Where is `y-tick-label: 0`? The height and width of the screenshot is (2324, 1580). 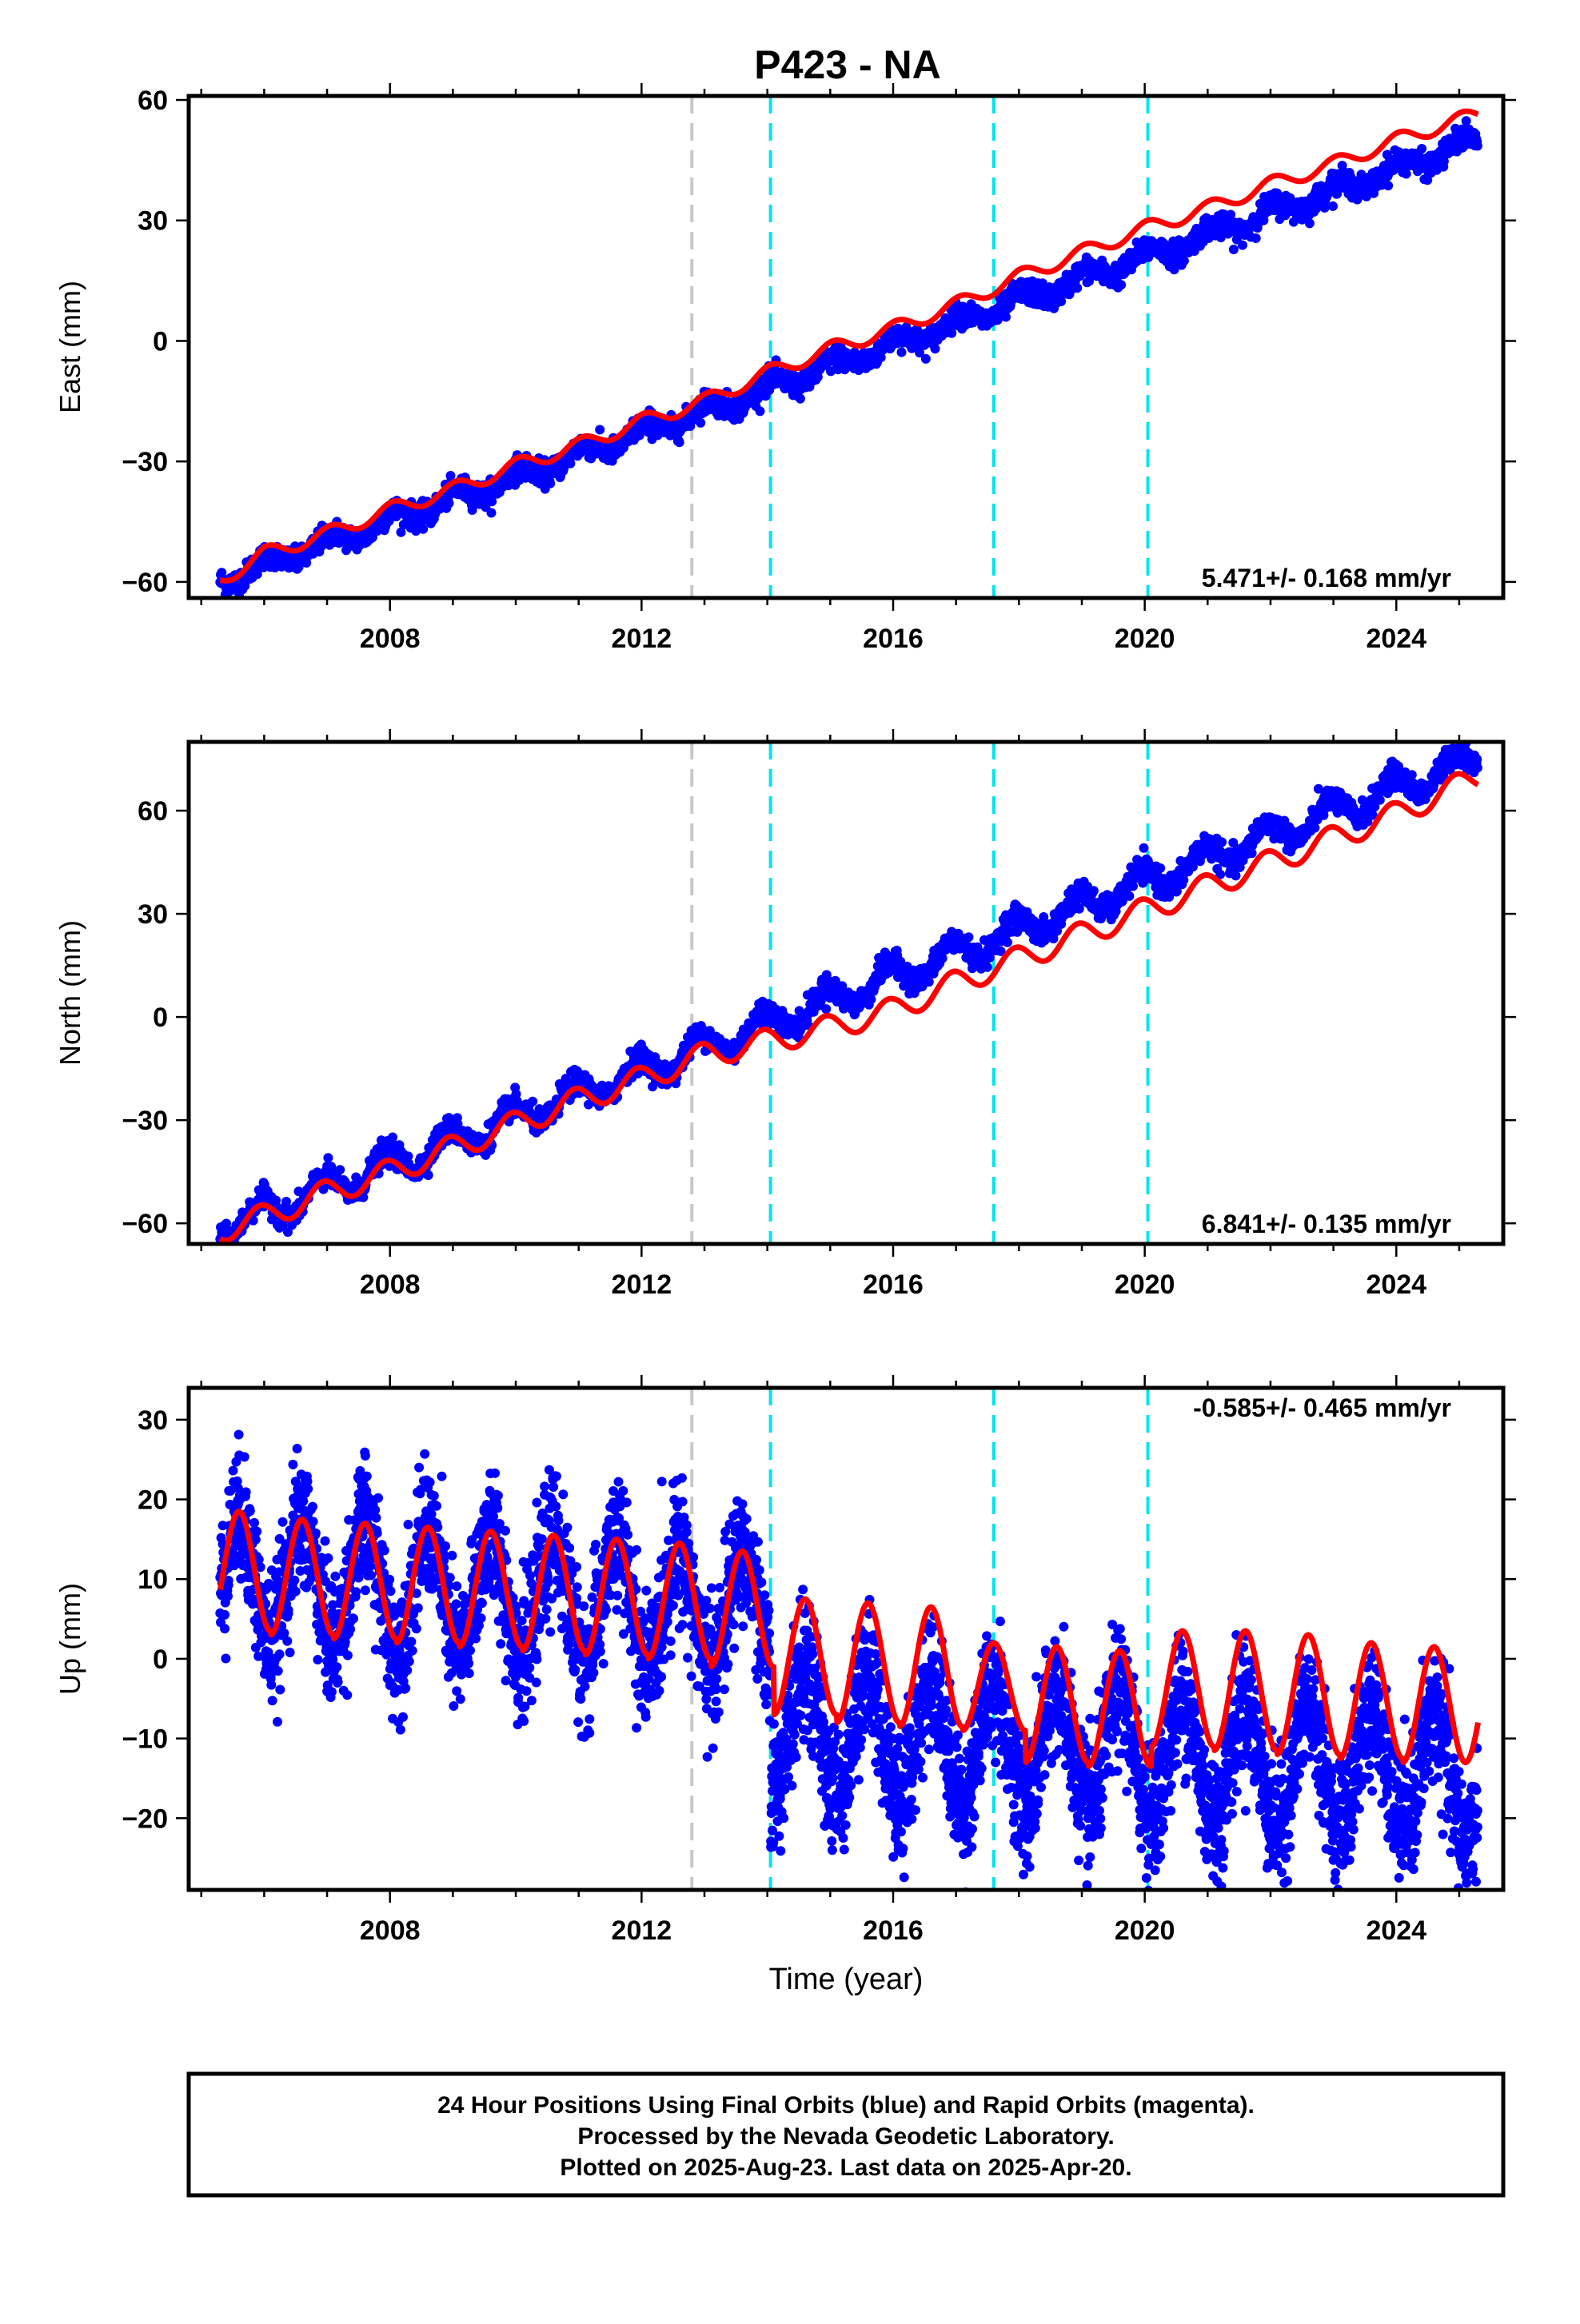 y-tick-label: 0 is located at coordinates (160, 341).